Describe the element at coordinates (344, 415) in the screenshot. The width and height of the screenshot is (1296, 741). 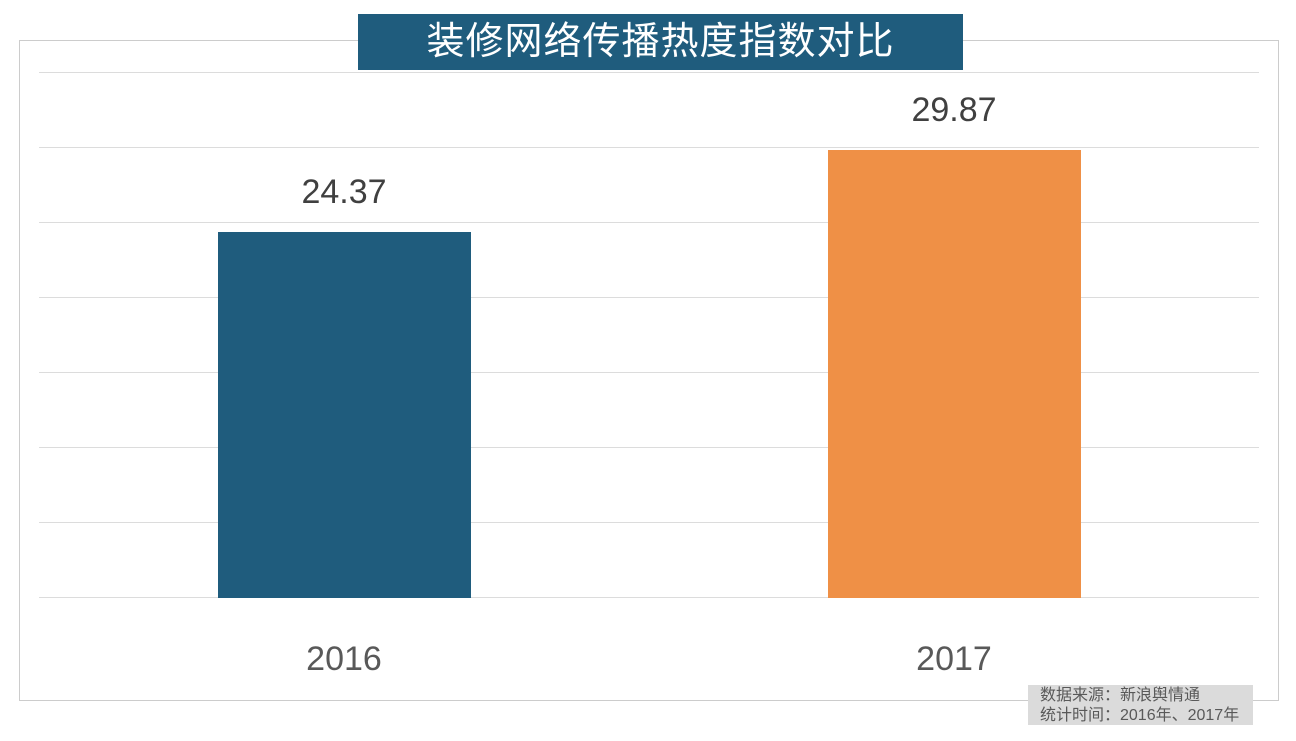
I see `bar-2016` at that location.